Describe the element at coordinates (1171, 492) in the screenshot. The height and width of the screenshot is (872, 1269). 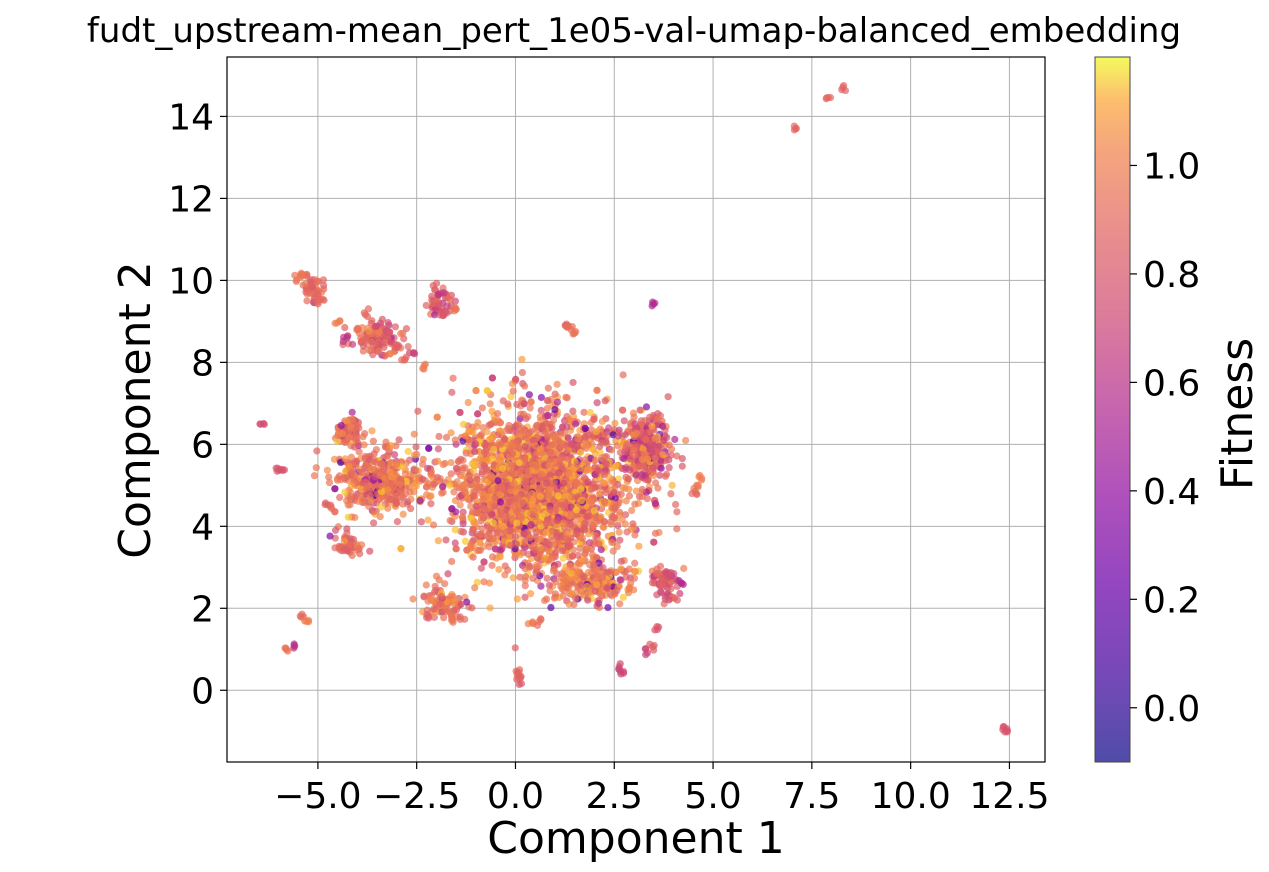
I see `colorbar-tick-label: 0.4` at that location.